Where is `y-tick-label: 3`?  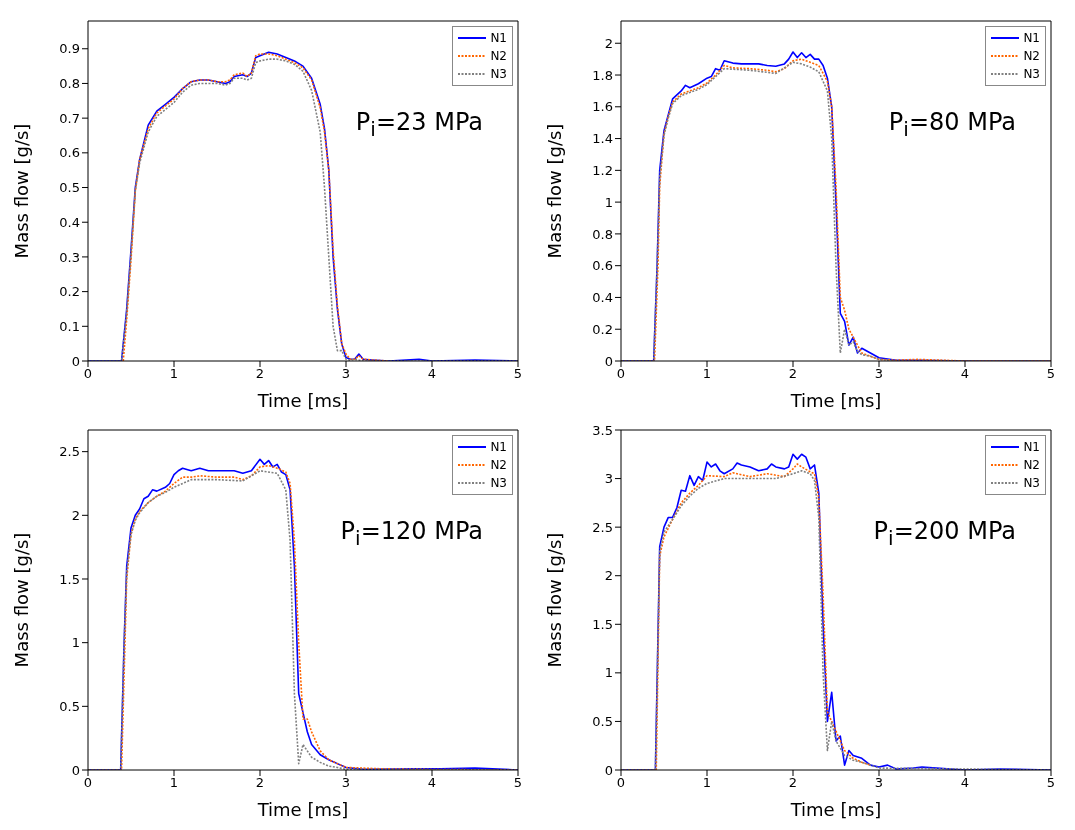 y-tick-label: 3 is located at coordinates (608, 479).